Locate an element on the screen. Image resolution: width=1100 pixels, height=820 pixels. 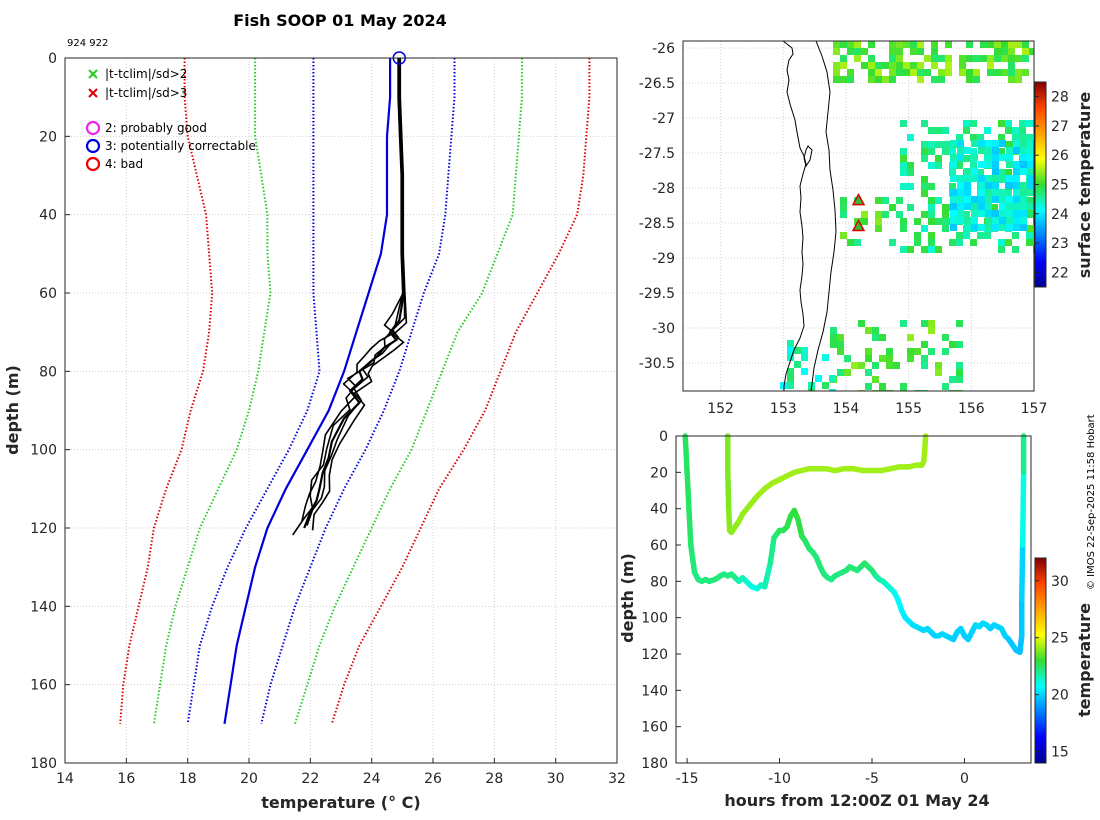
depth-time-colorbar-tick-label: 20 is located at coordinates (1060, 696).